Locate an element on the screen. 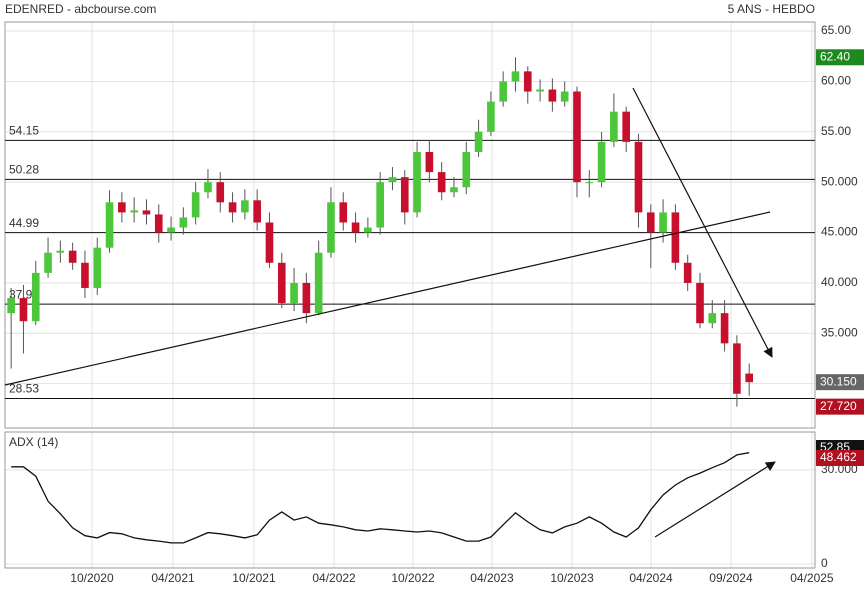 The image size is (865, 592). y-tick-label: 50.000 is located at coordinates (839, 181).